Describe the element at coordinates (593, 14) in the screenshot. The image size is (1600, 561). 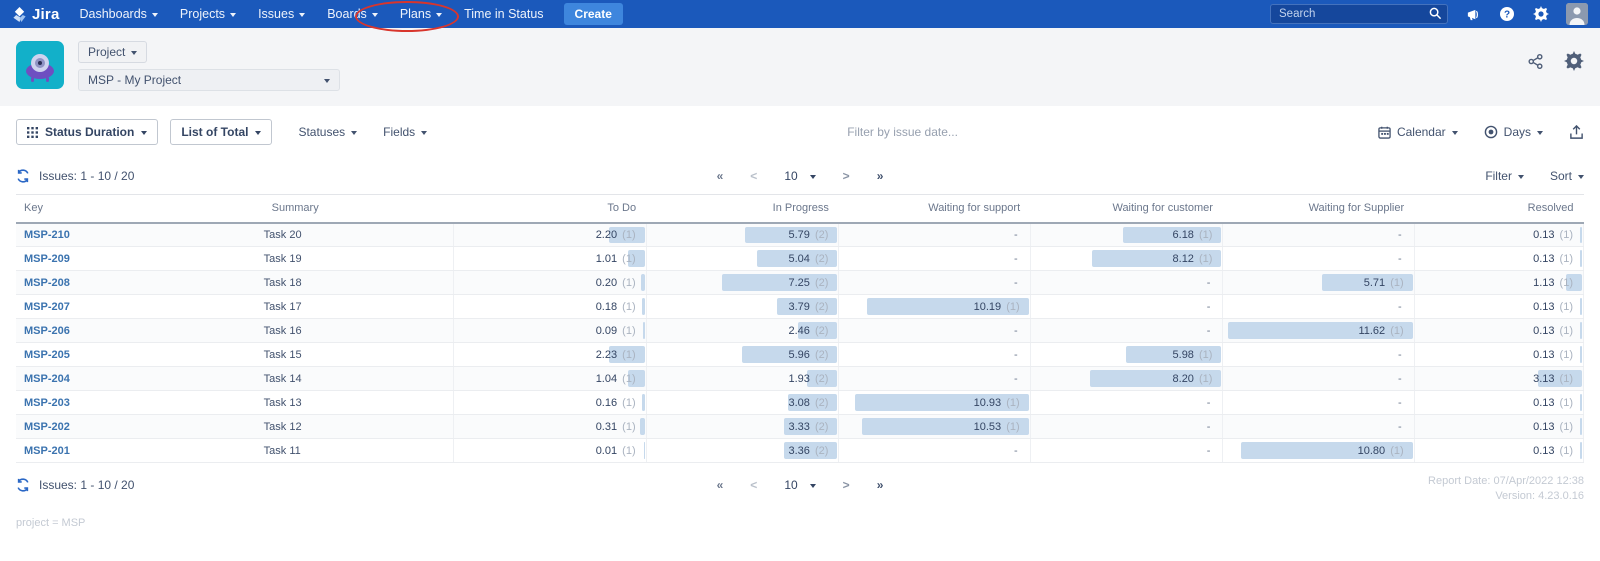
I see `create-button: Create` at that location.